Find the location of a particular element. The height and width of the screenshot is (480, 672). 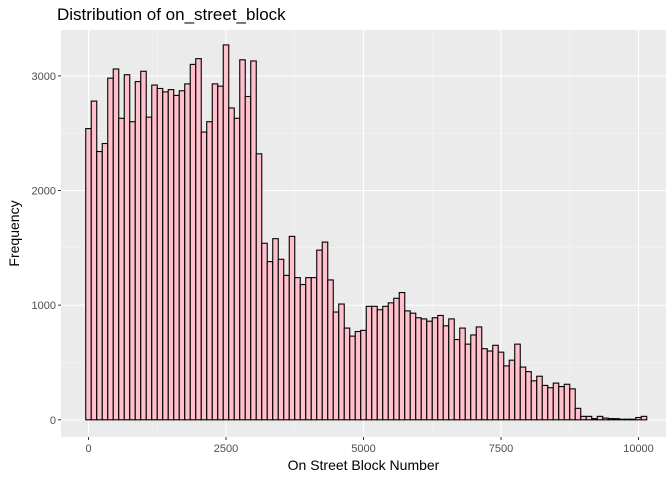

y-tick-label: 2000 is located at coordinates (44, 192).